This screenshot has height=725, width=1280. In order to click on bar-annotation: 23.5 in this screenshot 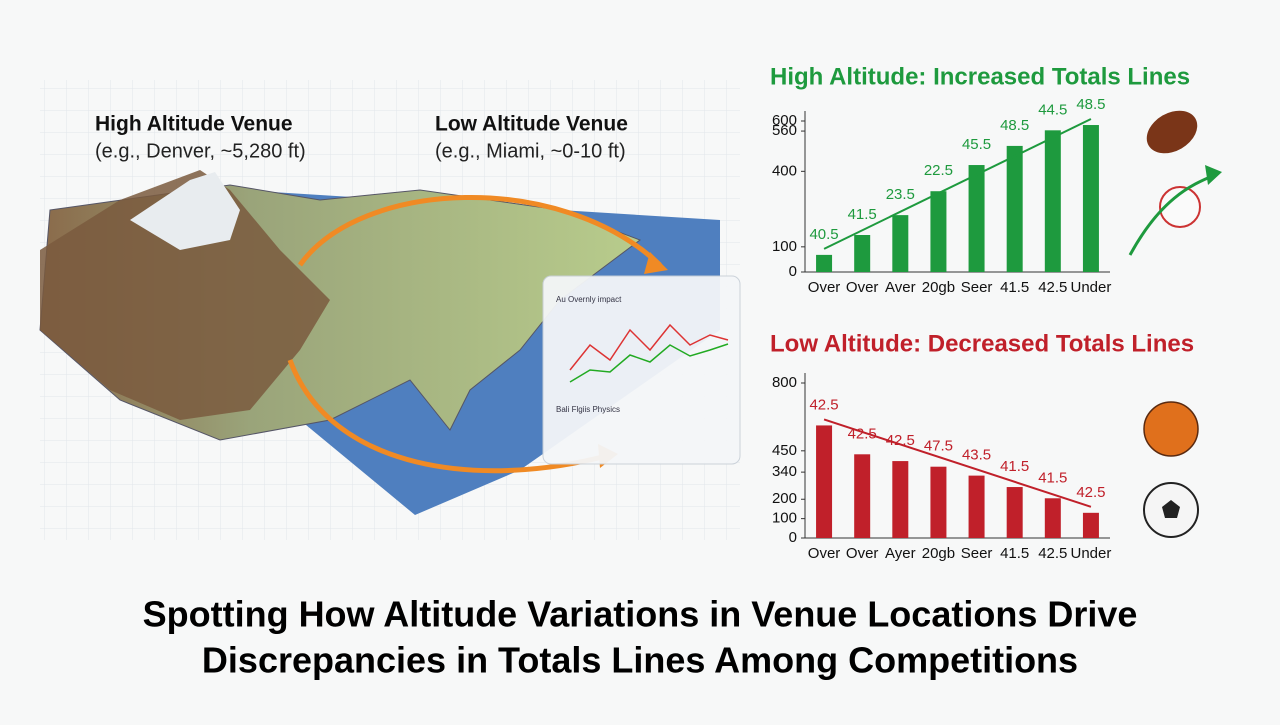, I will do `click(900, 194)`.